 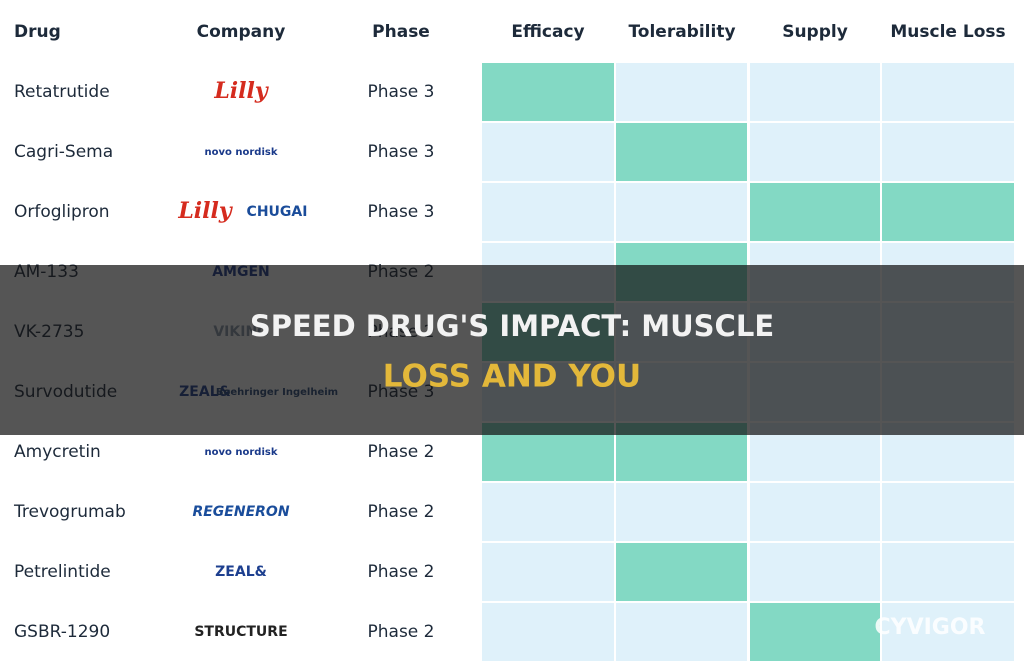 I want to click on drug-name: Orfoglipron, so click(x=62, y=212).